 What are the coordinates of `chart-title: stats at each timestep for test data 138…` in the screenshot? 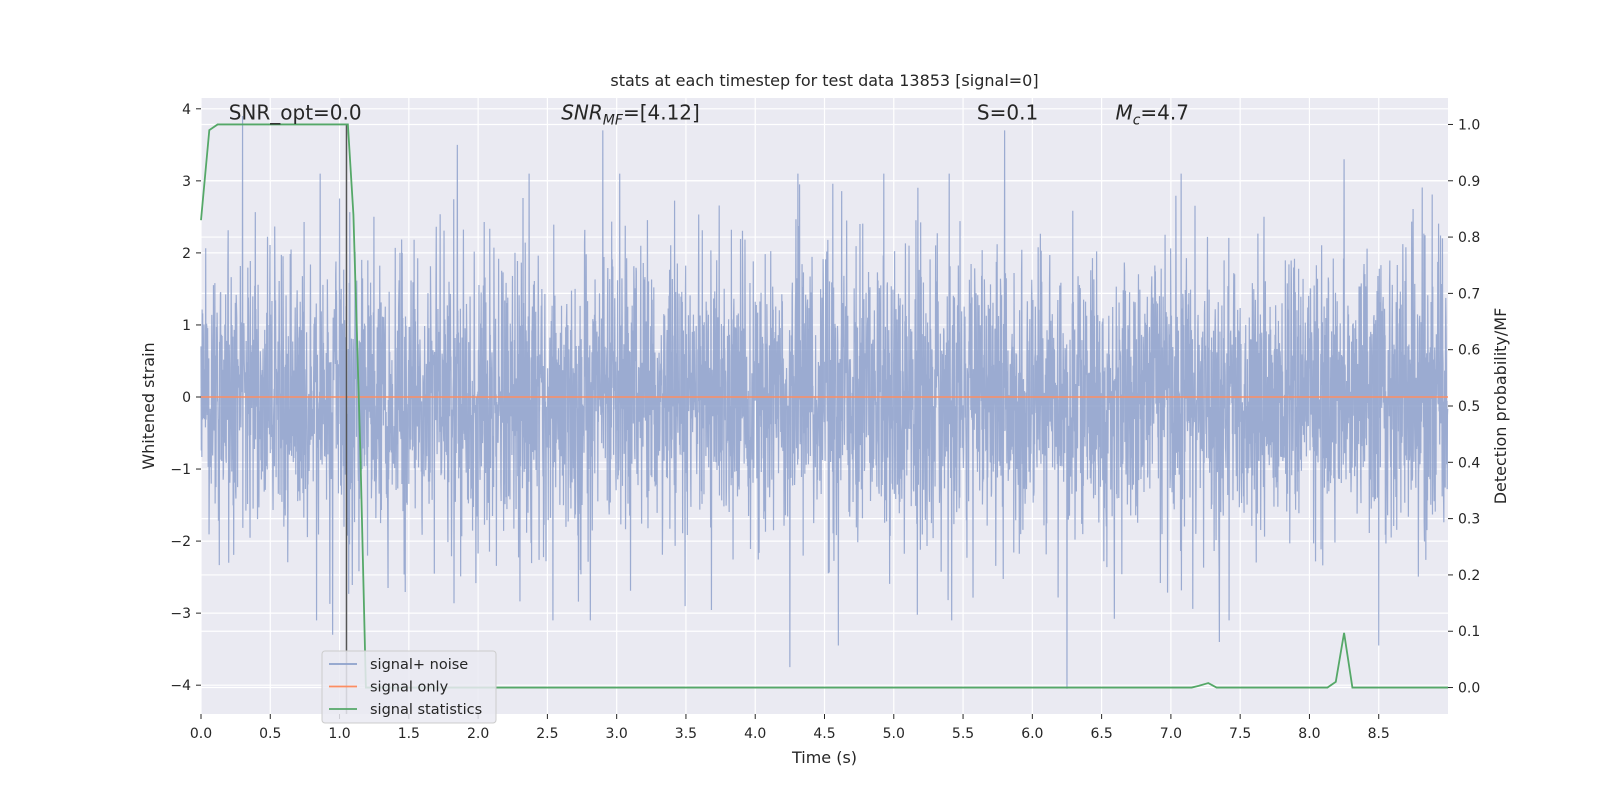 It's located at (824, 80).